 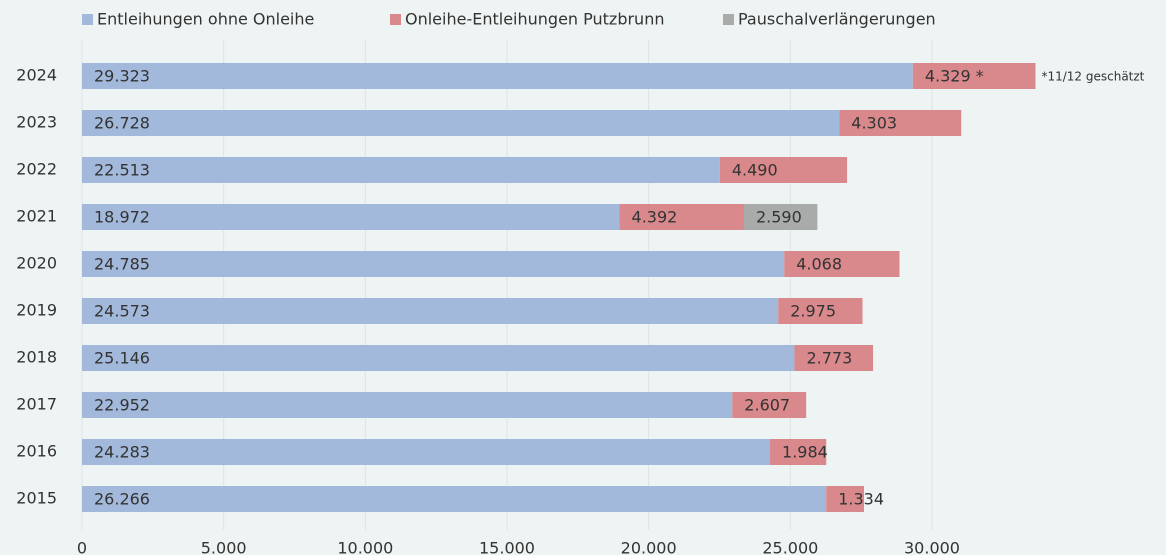 What do you see at coordinates (790, 547) in the screenshot?
I see `x-tick-label: 25.000` at bounding box center [790, 547].